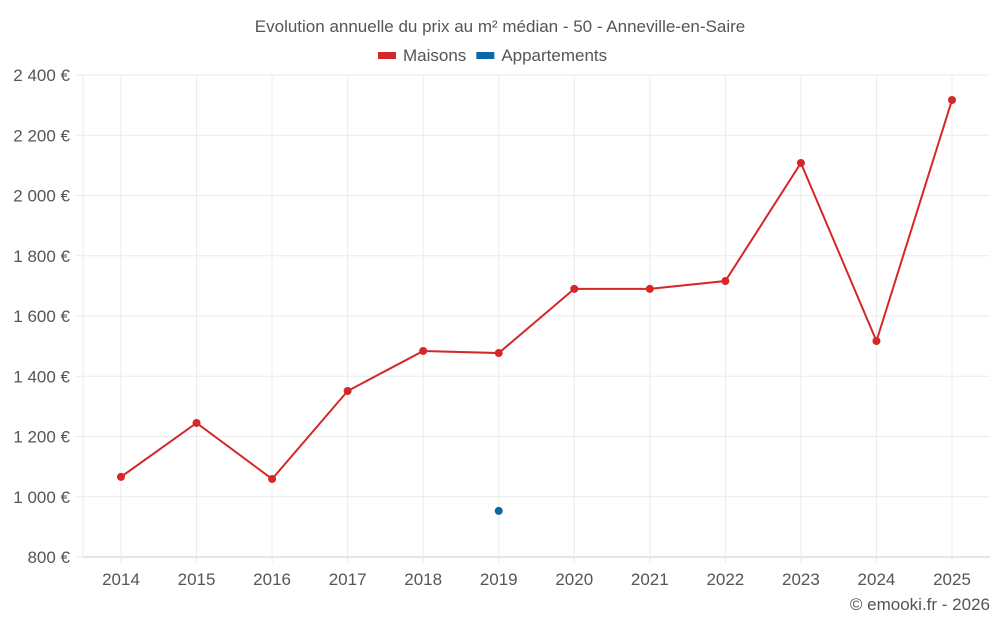 Image resolution: width=1000 pixels, height=630 pixels. Describe the element at coordinates (41, 196) in the screenshot. I see `y-tick-label: 2 000 €` at that location.